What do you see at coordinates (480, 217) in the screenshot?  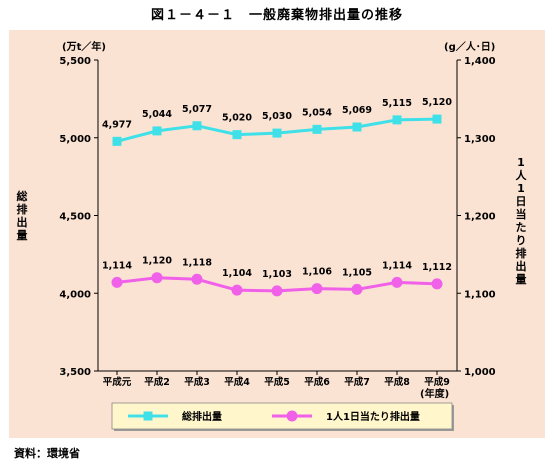 I see `right-tick-label: 1,200` at bounding box center [480, 217].